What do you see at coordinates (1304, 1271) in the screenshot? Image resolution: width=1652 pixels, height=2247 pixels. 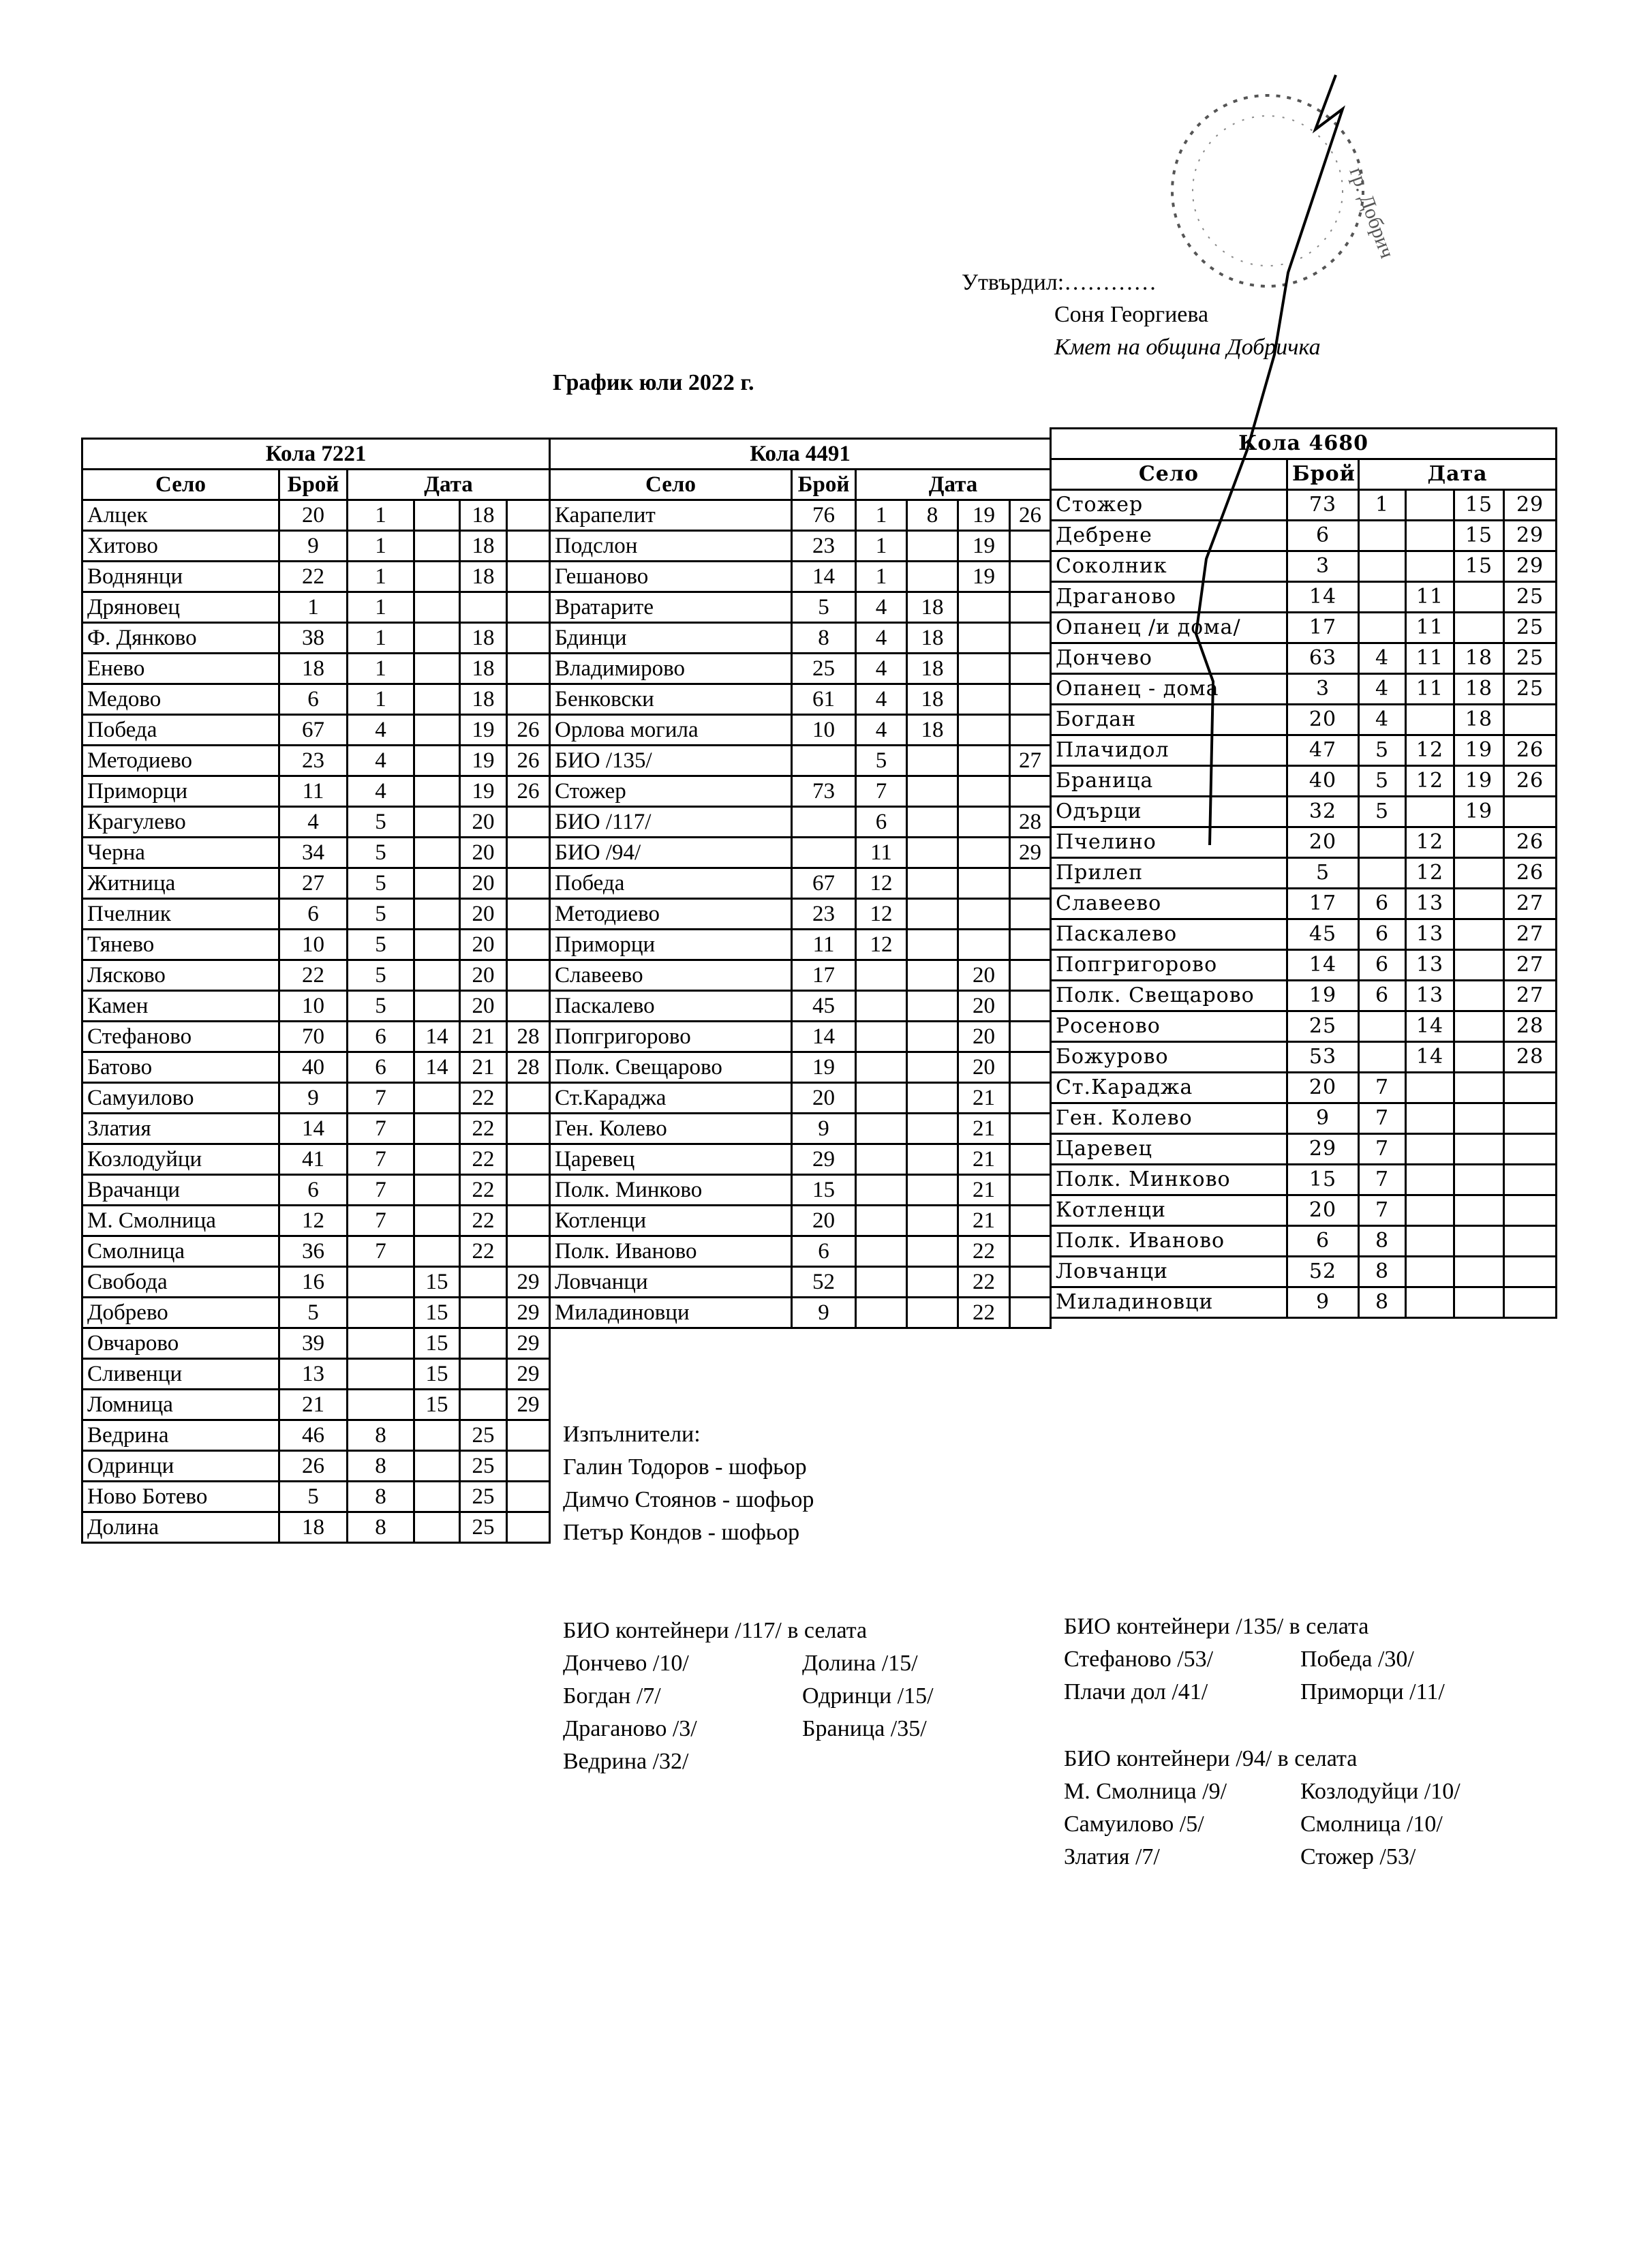 I see `table-row: Ловчанци 52 8` at bounding box center [1304, 1271].